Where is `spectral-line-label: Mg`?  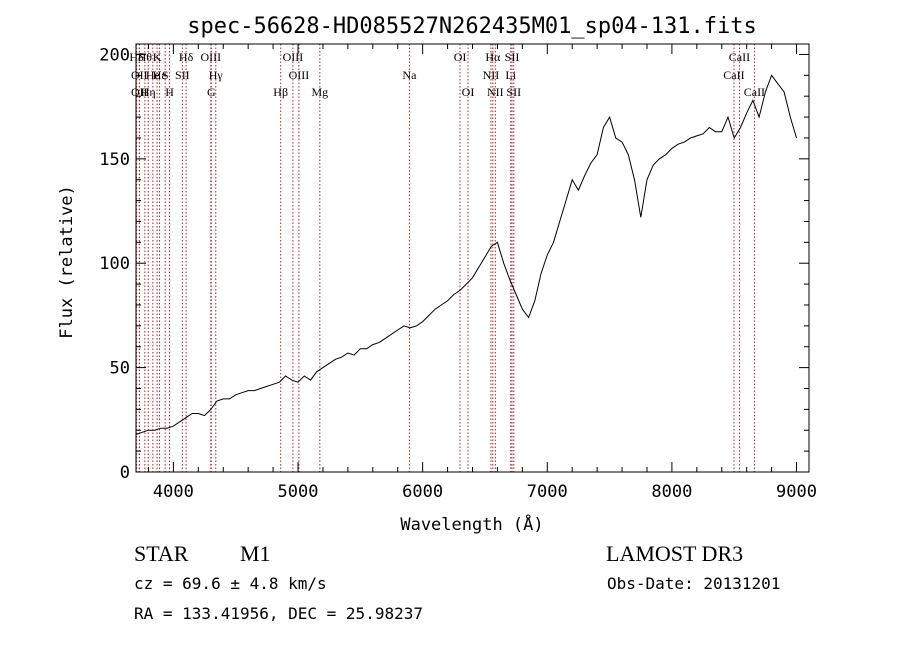 spectral-line-label: Mg is located at coordinates (319, 92).